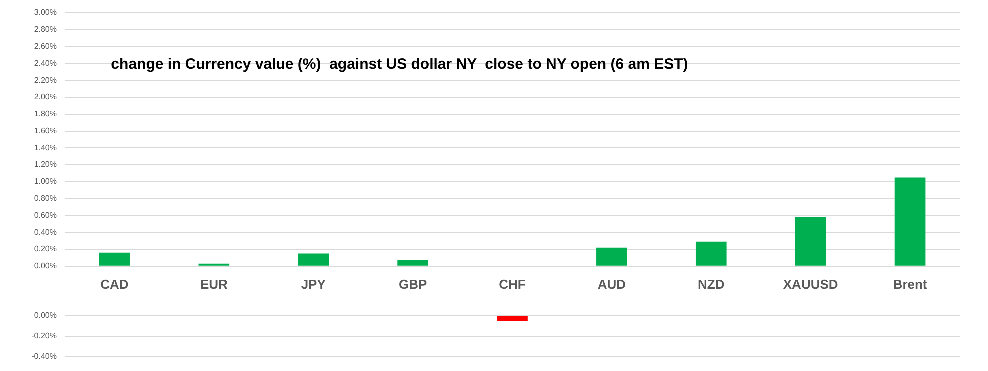 Image resolution: width=988 pixels, height=371 pixels. Describe the element at coordinates (45, 249) in the screenshot. I see `y-tick-label: 0.20%` at that location.